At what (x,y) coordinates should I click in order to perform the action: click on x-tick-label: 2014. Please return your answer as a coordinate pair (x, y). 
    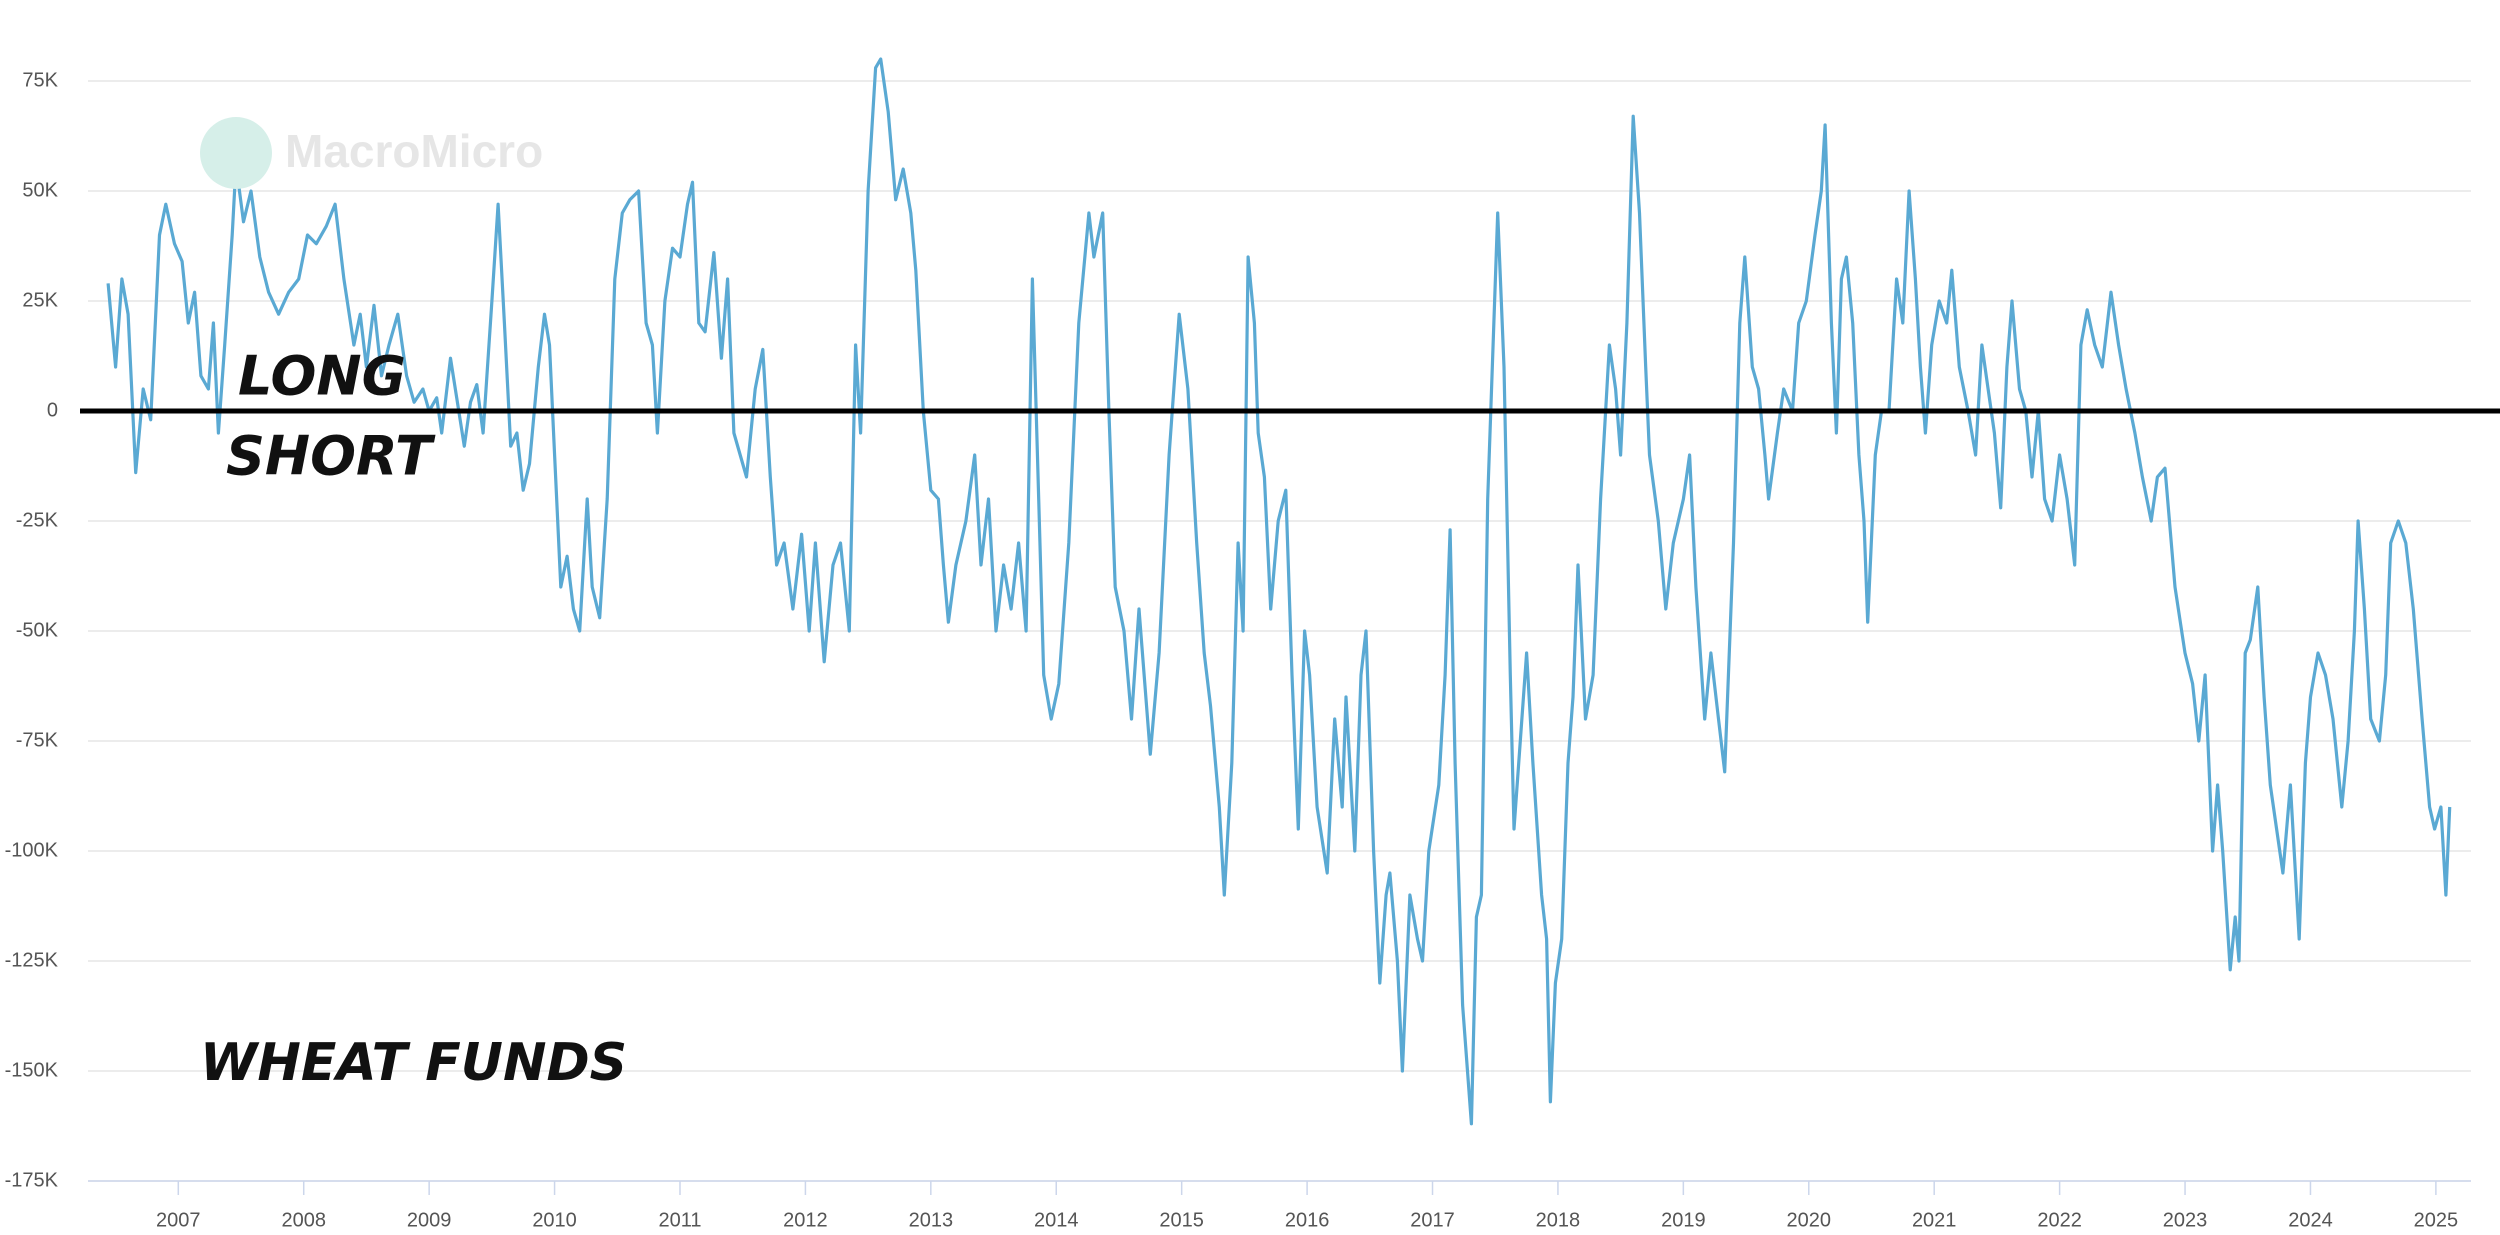
    Looking at the image, I should click on (1056, 1220).